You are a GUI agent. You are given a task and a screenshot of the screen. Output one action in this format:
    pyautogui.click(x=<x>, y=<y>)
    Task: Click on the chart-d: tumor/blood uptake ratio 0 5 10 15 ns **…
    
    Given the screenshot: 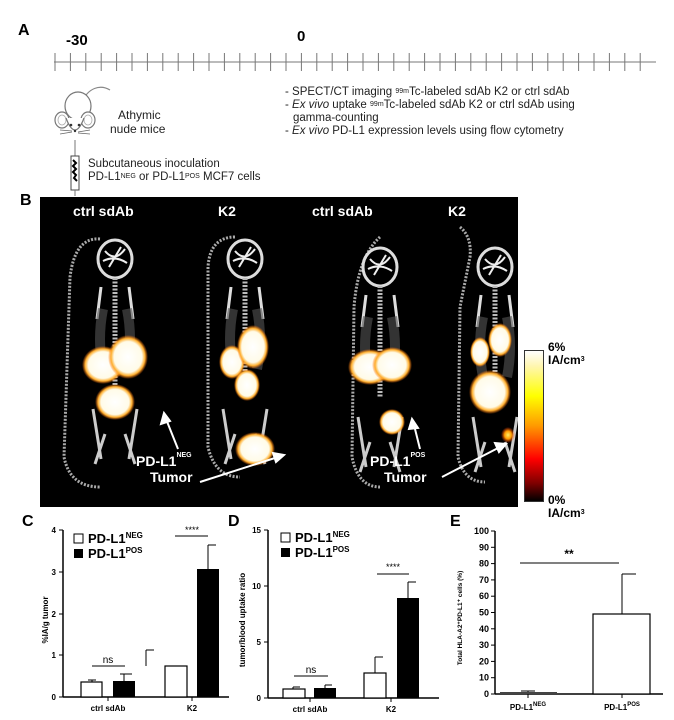 What is the action you would take?
    pyautogui.click(x=338, y=620)
    